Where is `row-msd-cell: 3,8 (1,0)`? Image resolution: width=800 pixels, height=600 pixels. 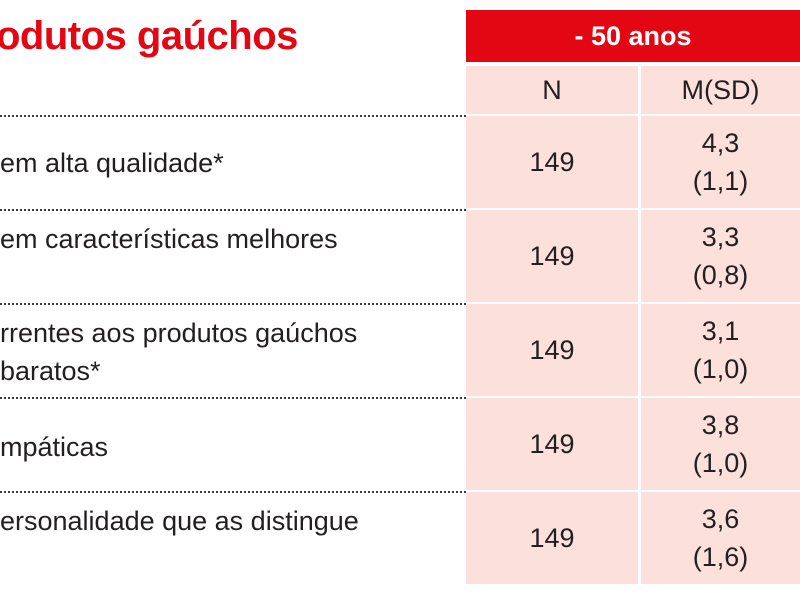
row-msd-cell: 3,8 (1,0) is located at coordinates (720, 444).